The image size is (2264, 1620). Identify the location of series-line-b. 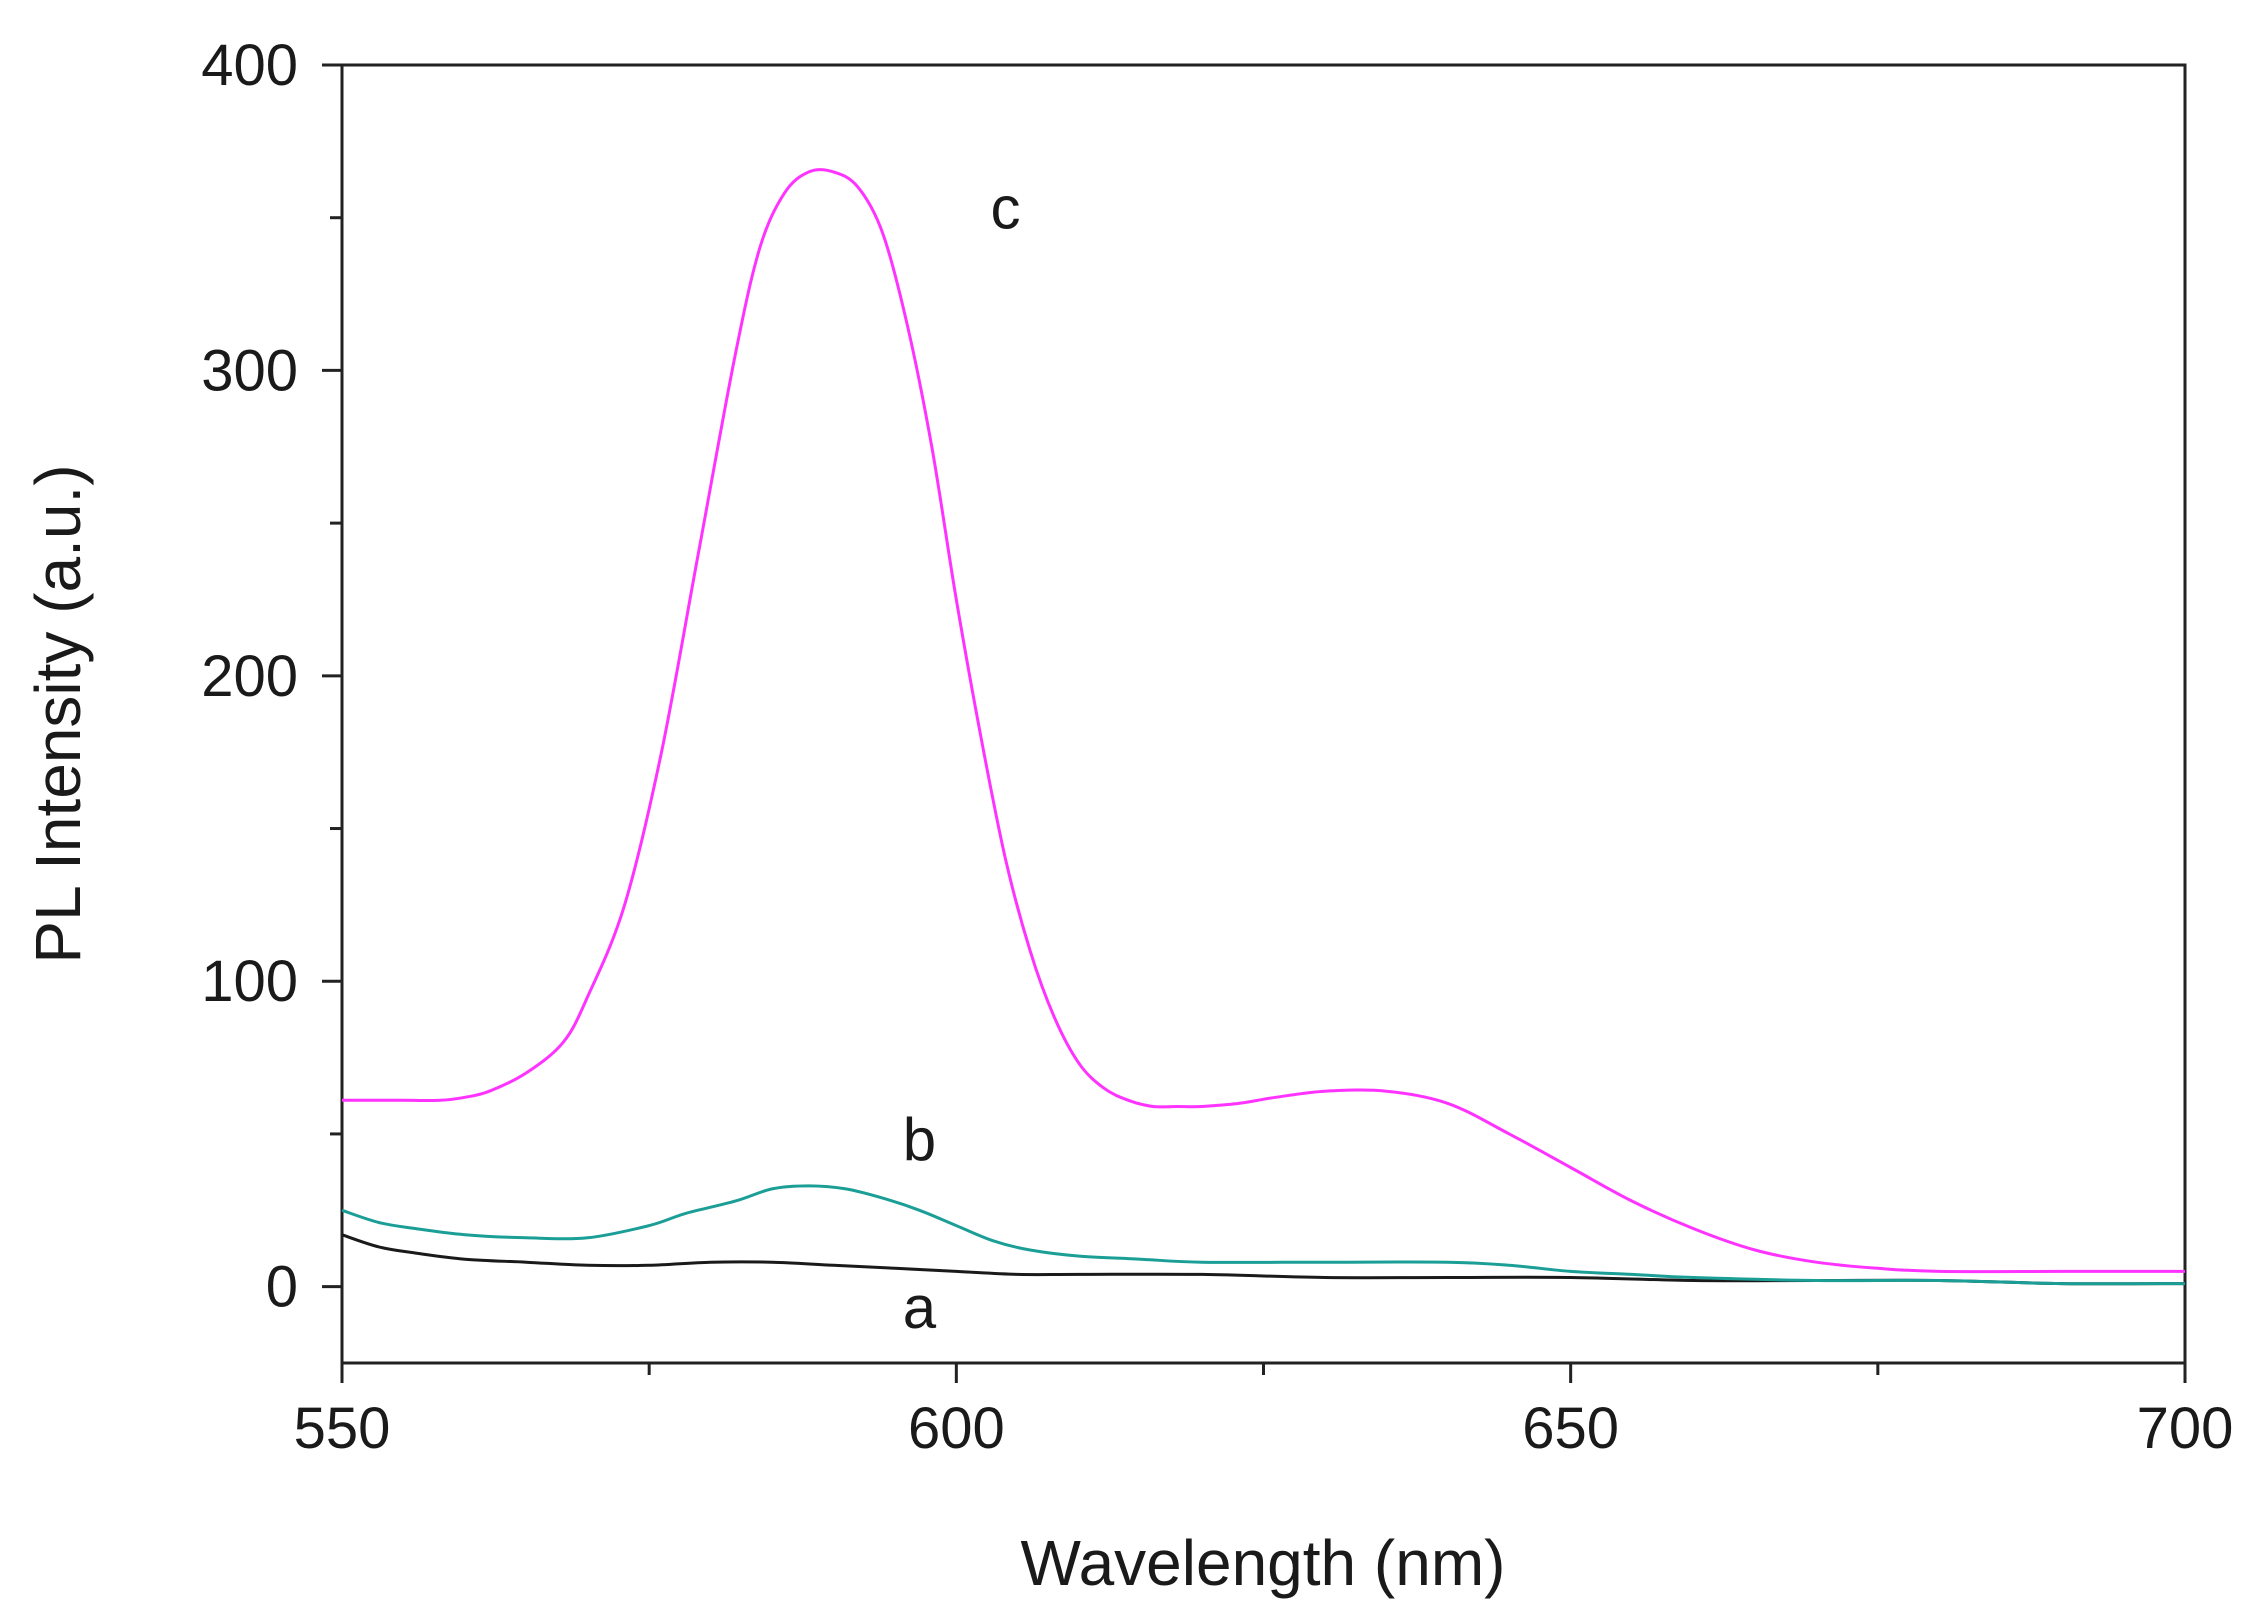
(1263, 1235).